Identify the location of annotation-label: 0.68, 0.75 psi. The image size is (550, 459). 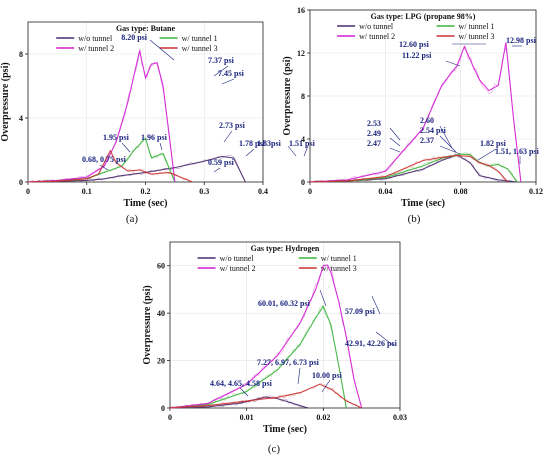
(104, 159).